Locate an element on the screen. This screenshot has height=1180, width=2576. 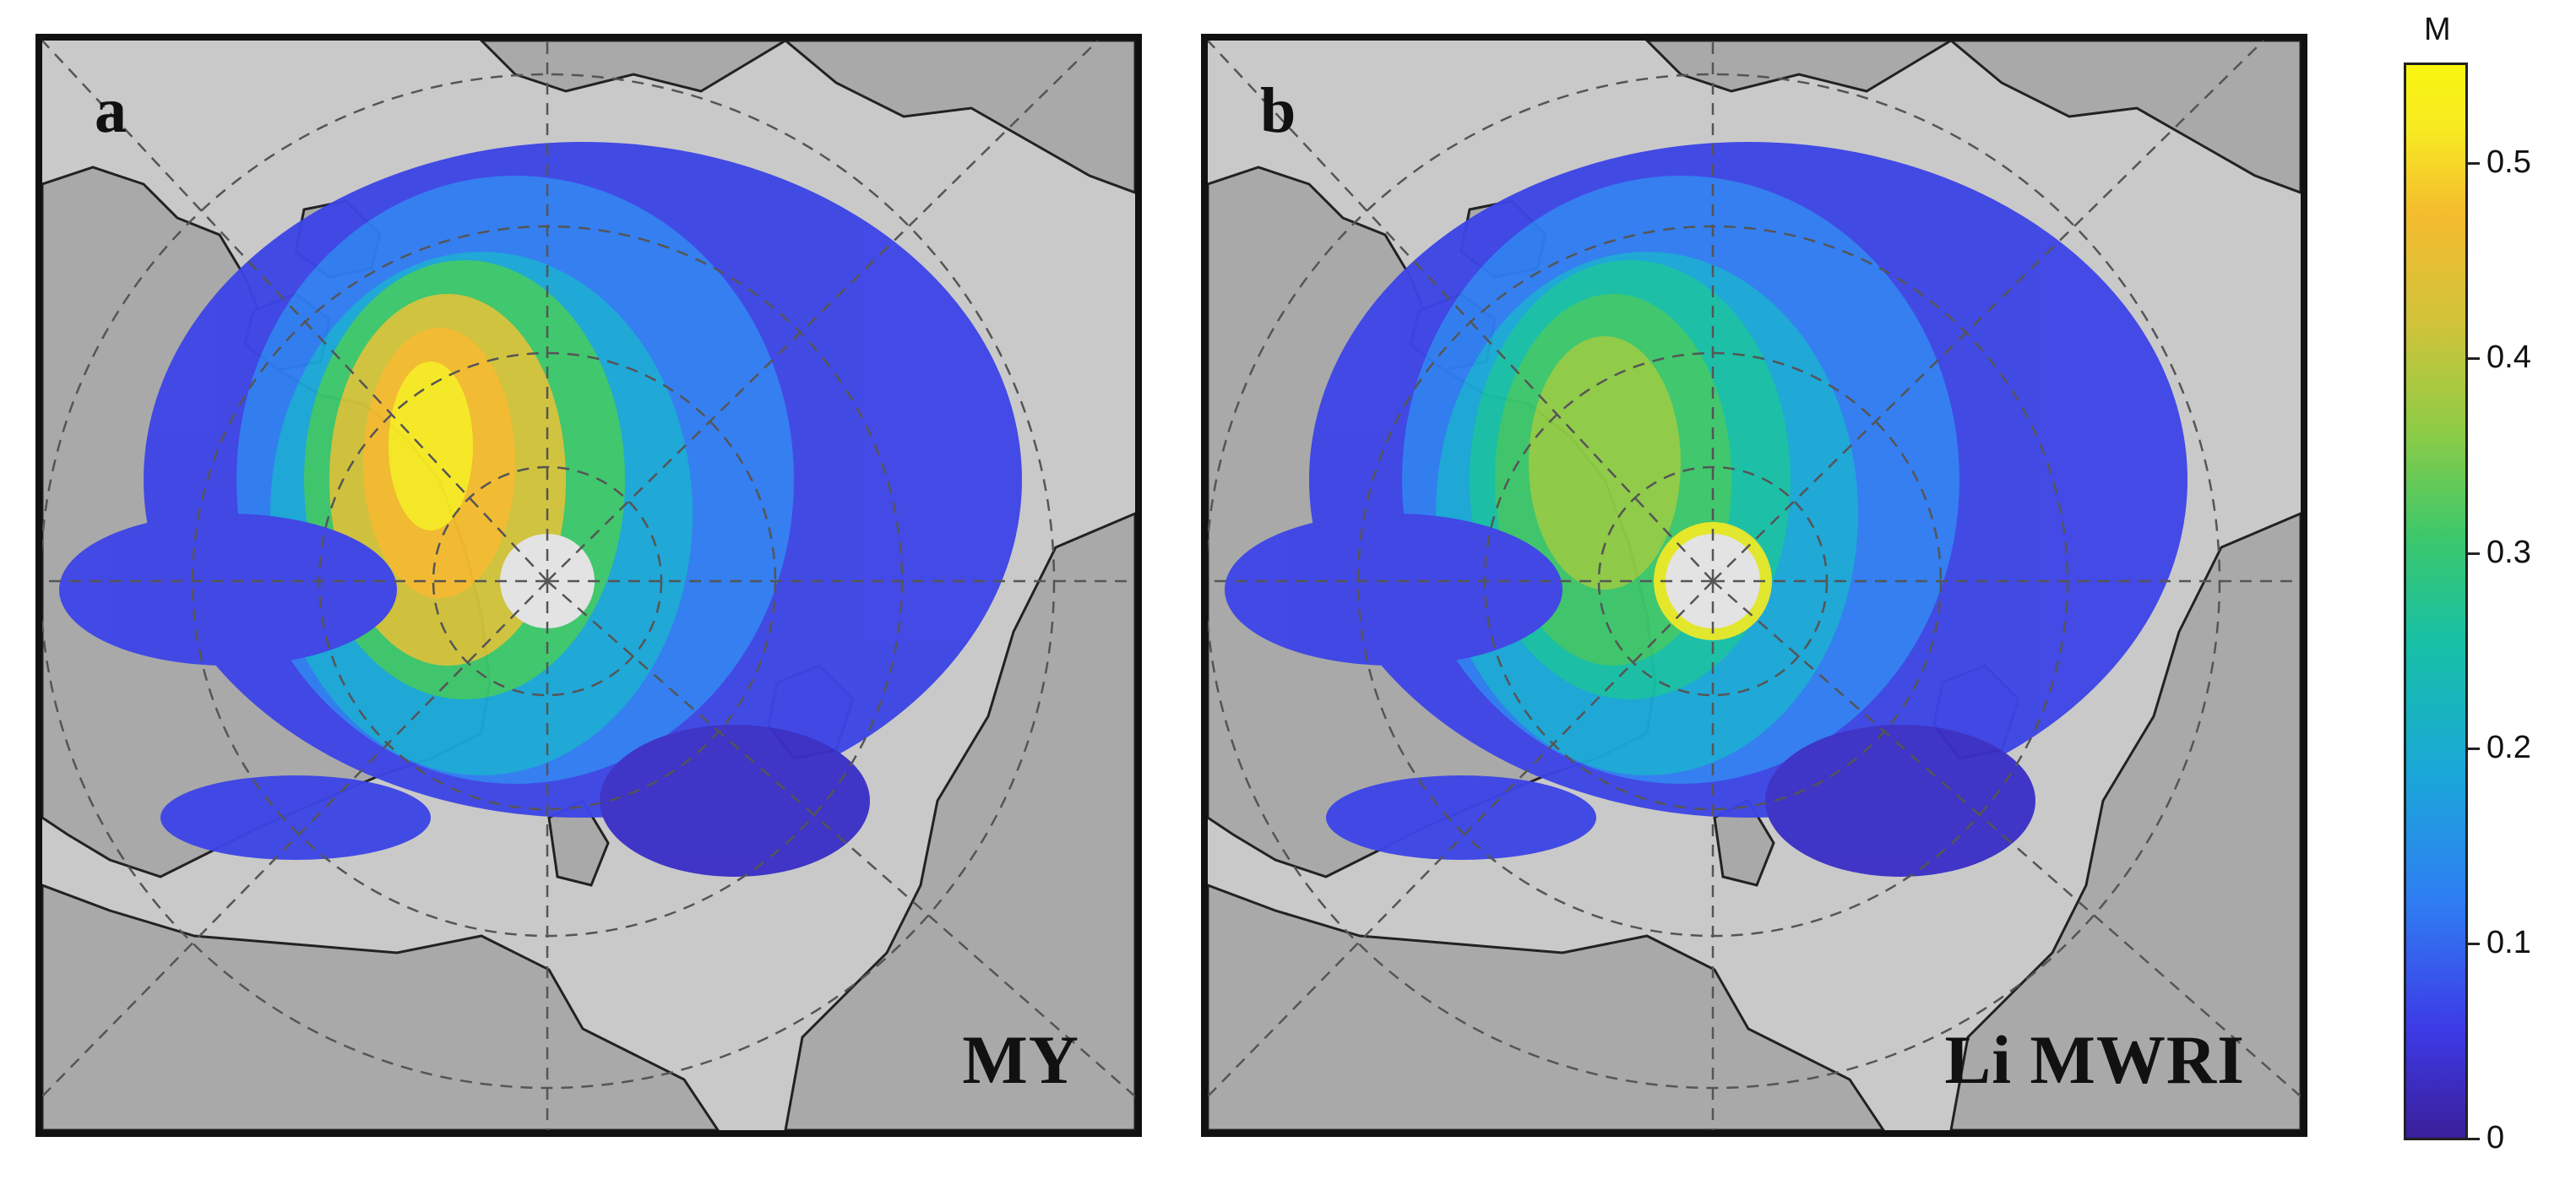
panel-letter: b is located at coordinates (1278, 110).